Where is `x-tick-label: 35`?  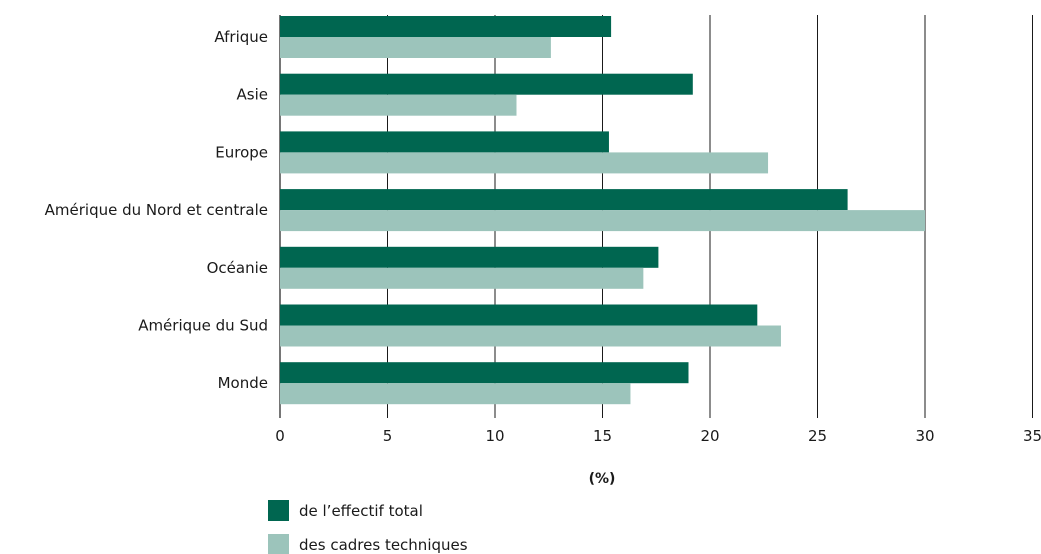 x-tick-label: 35 is located at coordinates (1032, 436).